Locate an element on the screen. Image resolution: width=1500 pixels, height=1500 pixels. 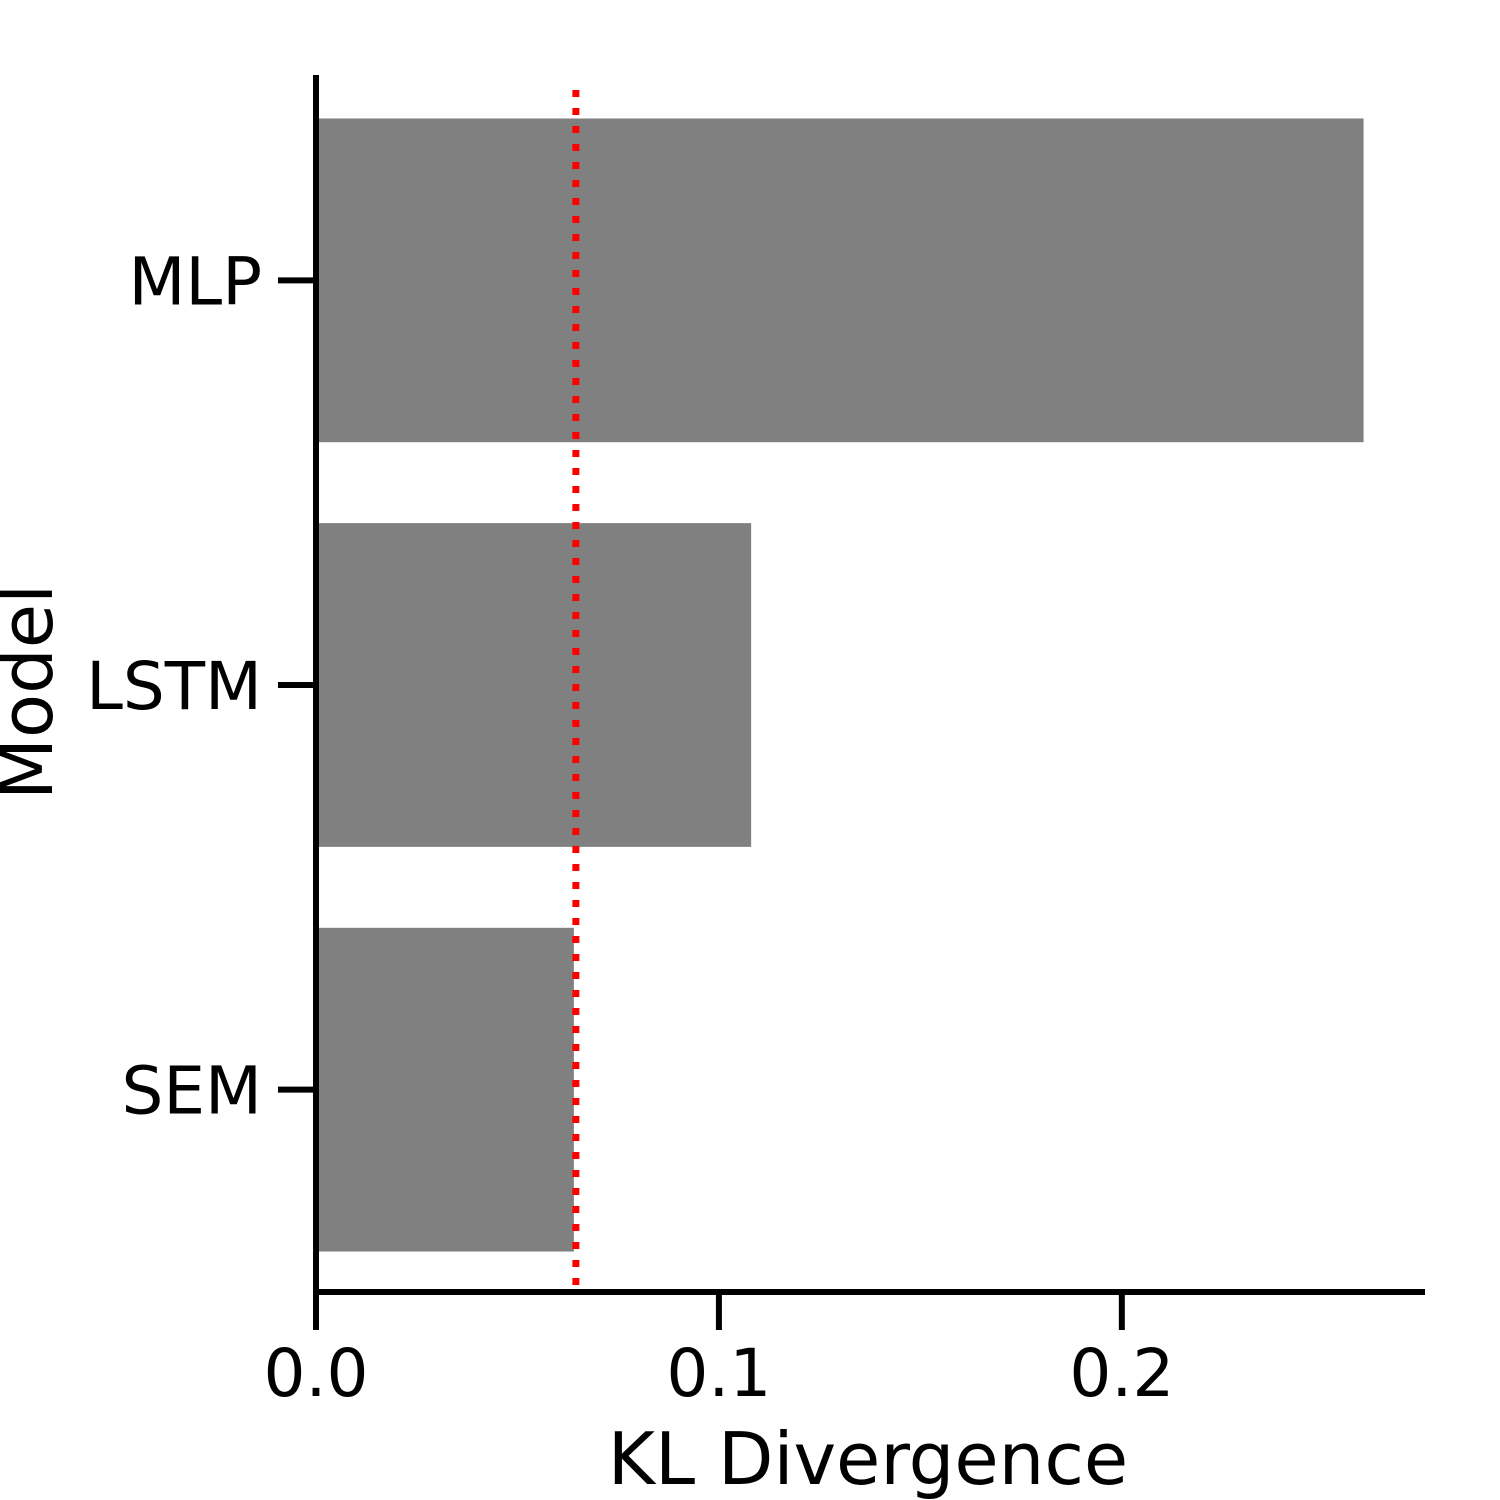
y-axis-label: Model is located at coordinates (34, 692).